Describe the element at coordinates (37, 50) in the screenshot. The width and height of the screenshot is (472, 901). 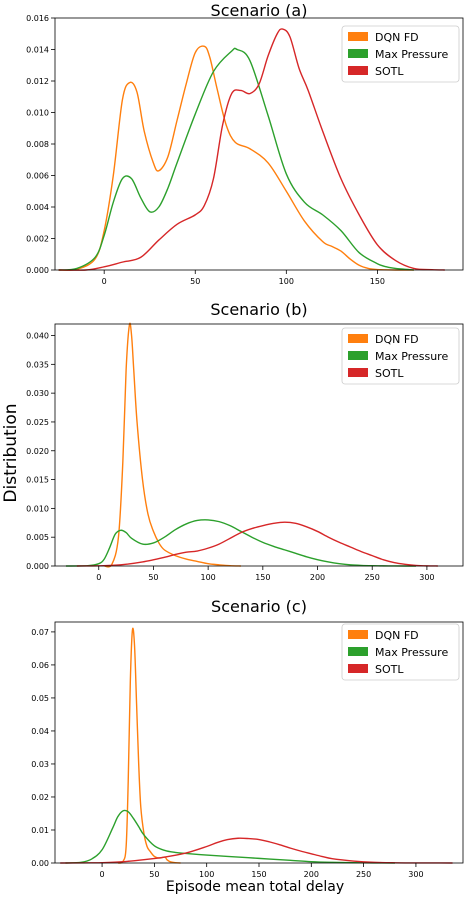
I see `y-tick-label: 0.014` at that location.